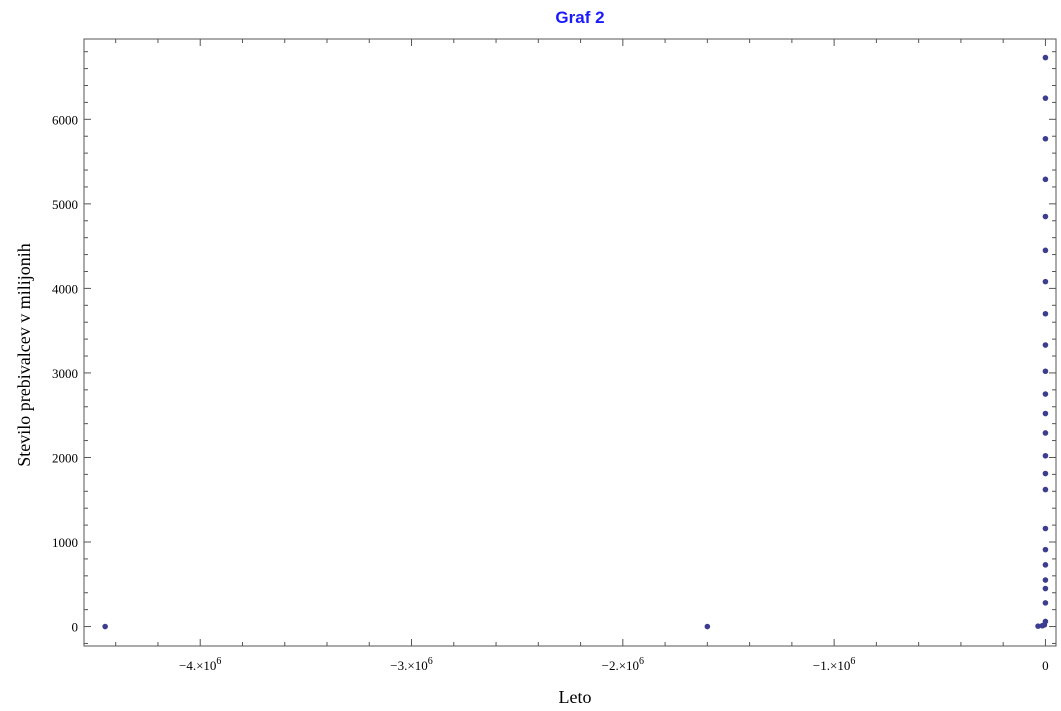 Image resolution: width=1061 pixels, height=711 pixels. What do you see at coordinates (623, 664) in the screenshot?
I see `x-tick-label: −2.×106` at bounding box center [623, 664].